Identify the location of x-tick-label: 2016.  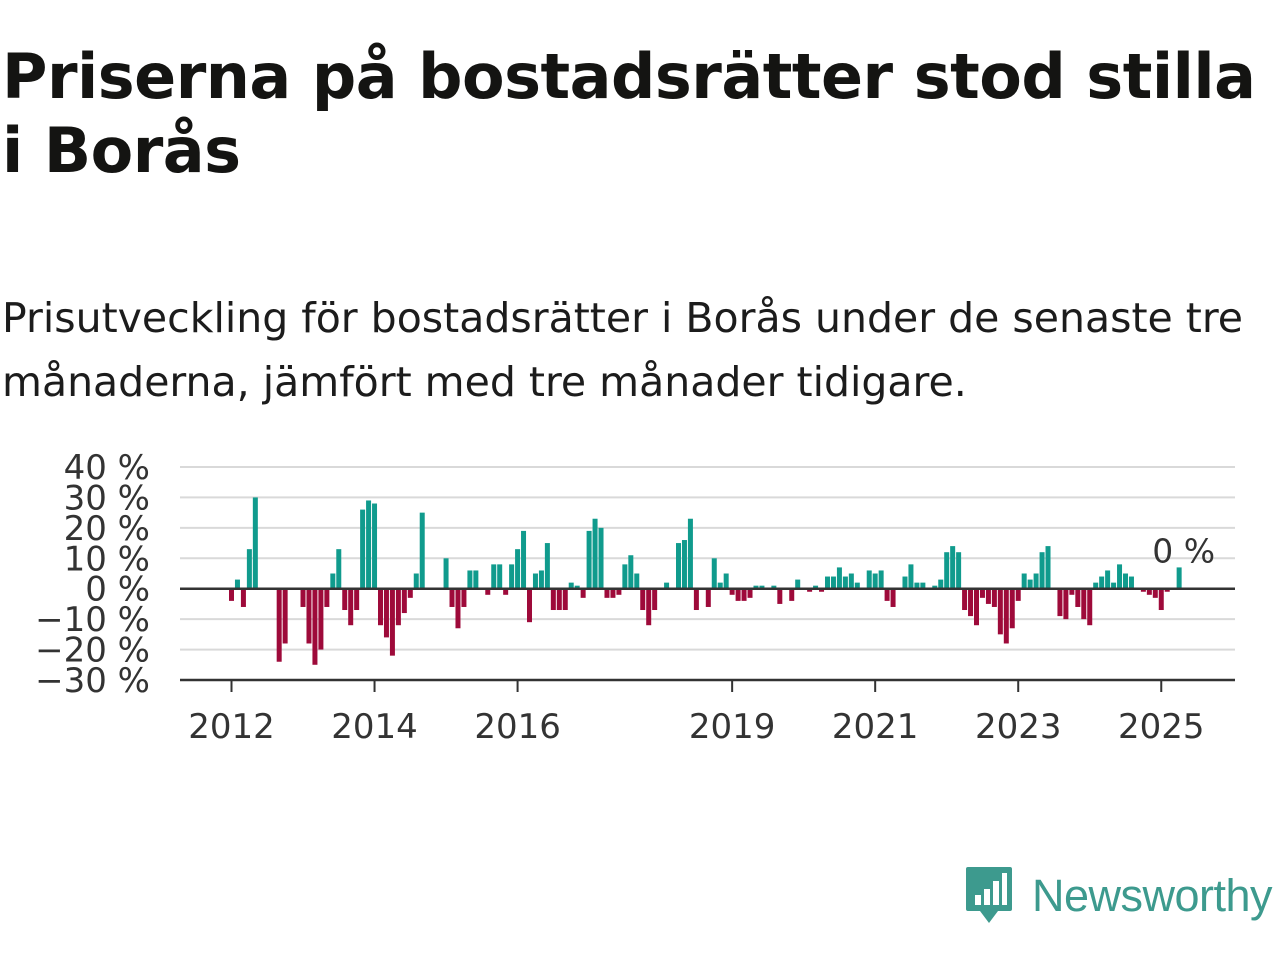
(517, 727).